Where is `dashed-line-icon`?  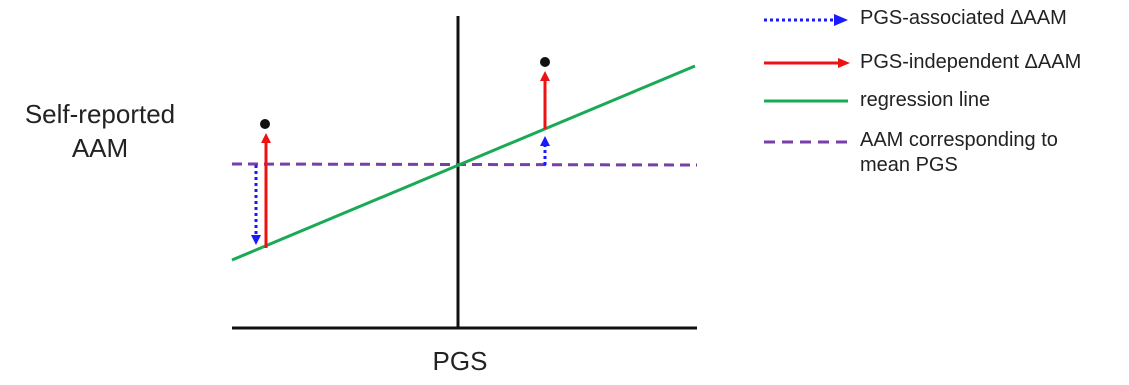 dashed-line-icon is located at coordinates (806, 142).